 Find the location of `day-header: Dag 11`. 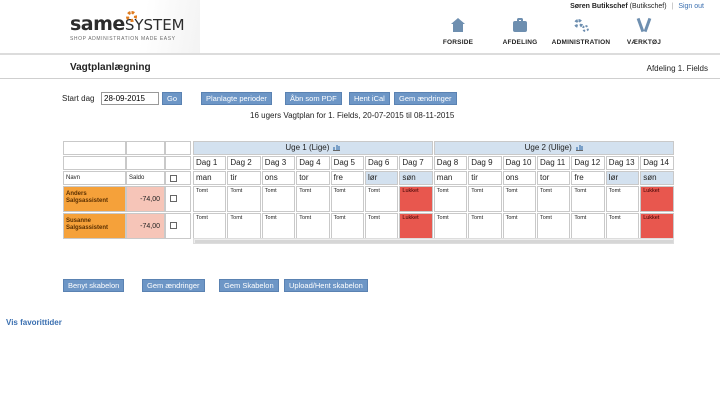

day-header: Dag 11 is located at coordinates (554, 163).